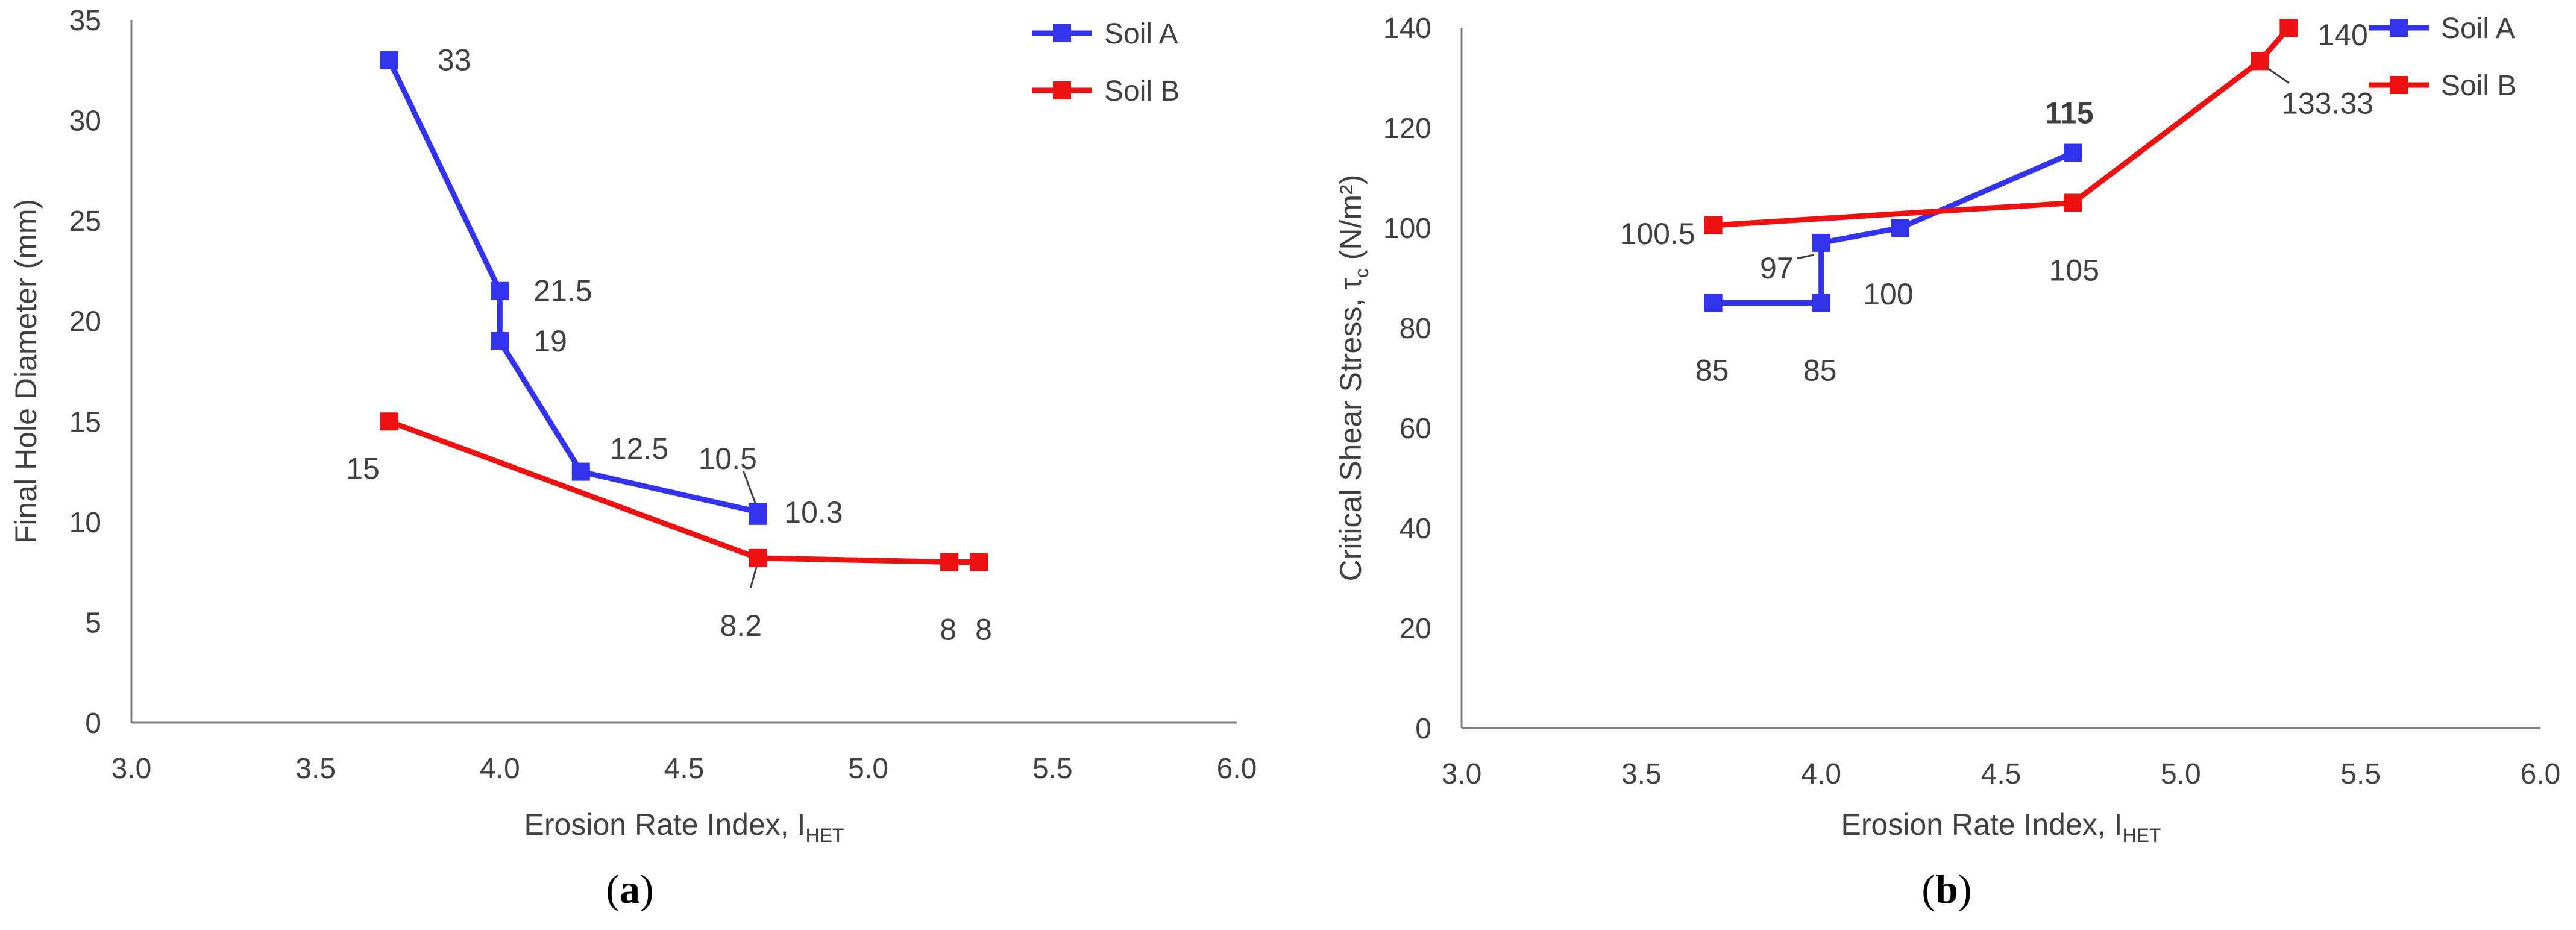 This screenshot has width=2576, height=930. What do you see at coordinates (93, 623) in the screenshot?
I see `y-tick-label-a: 5` at bounding box center [93, 623].